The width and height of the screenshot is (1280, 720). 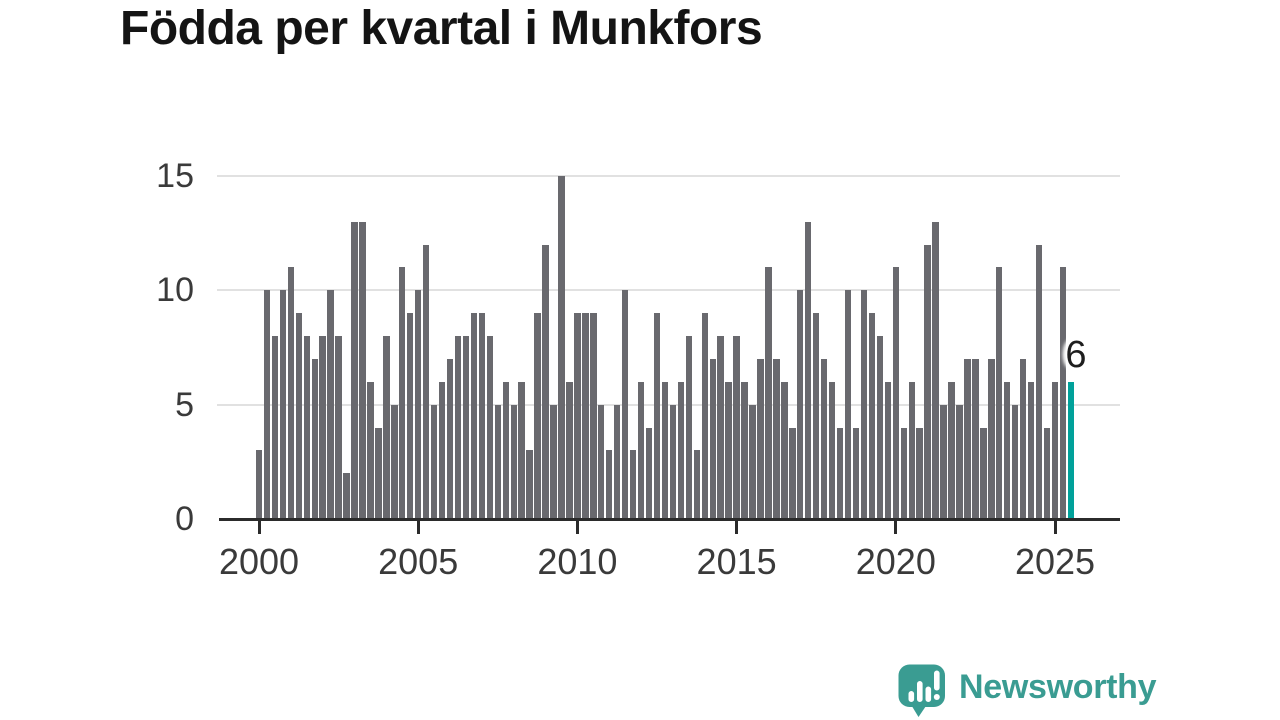 I want to click on newsworthy-logo-text: Newsworthy, so click(x=1058, y=687).